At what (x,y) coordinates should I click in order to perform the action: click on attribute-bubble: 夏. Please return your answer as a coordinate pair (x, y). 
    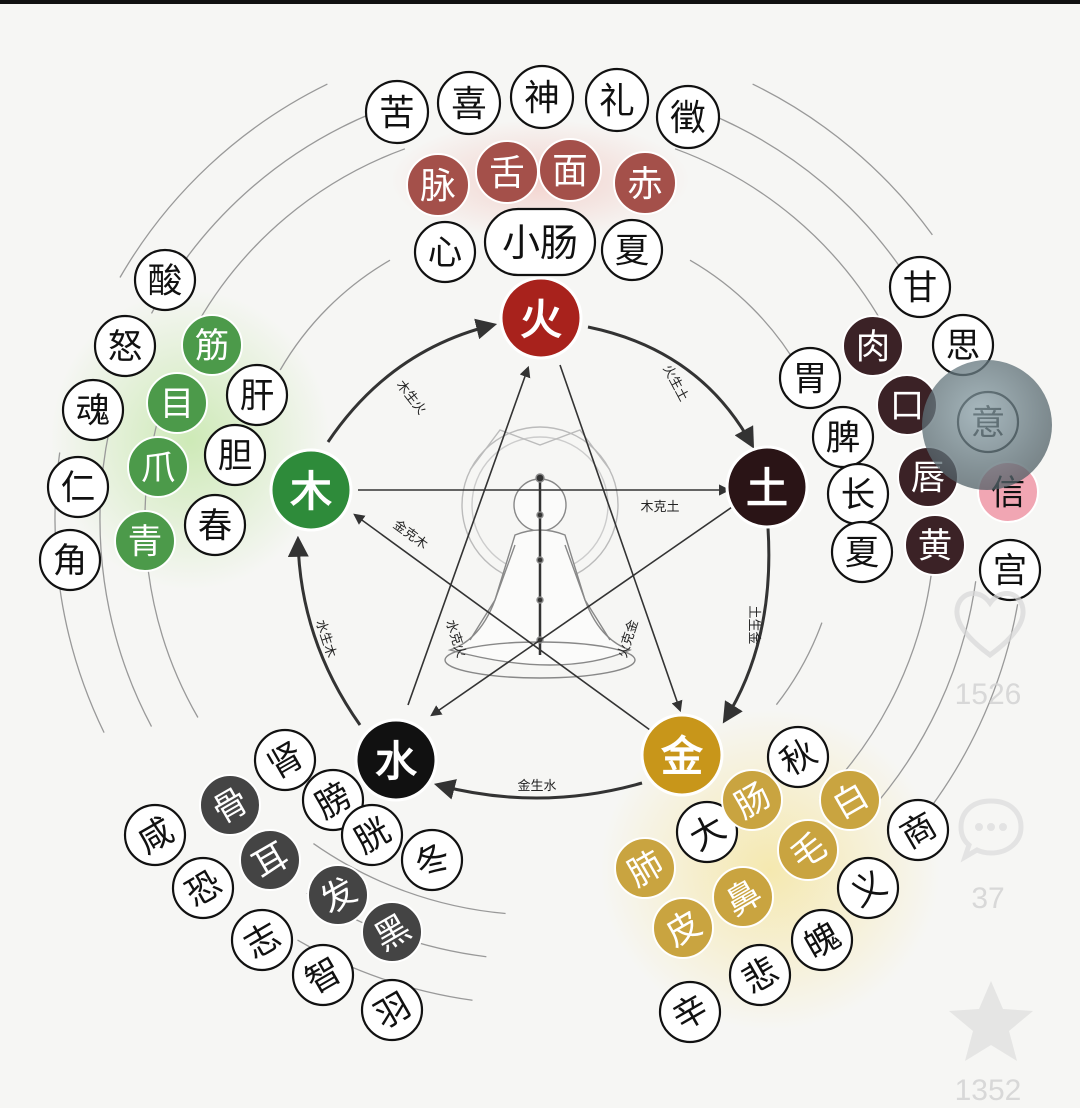
    Looking at the image, I should click on (632, 250).